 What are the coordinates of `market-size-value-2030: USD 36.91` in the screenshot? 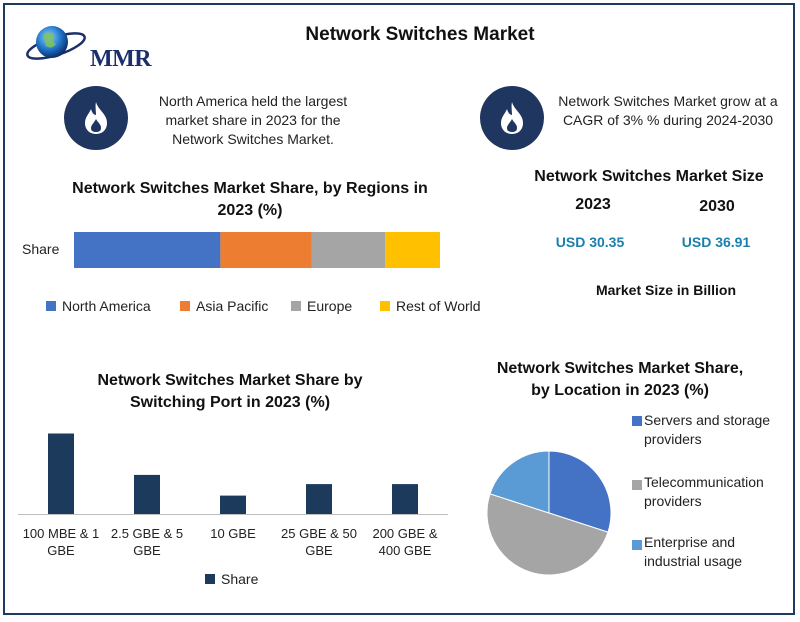 It's located at (716, 242).